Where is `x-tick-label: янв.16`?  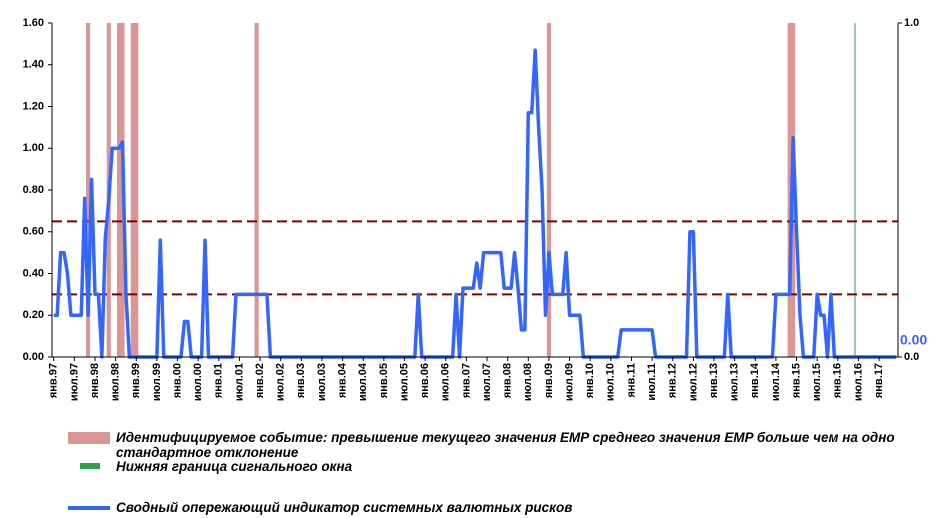 x-tick-label: янв.16 is located at coordinates (838, 380).